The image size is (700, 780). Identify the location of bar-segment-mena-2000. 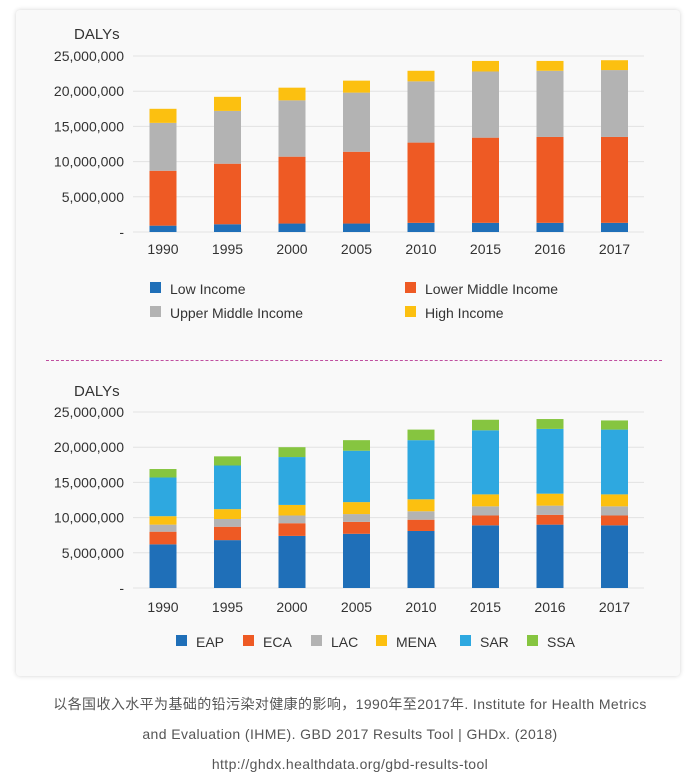
(292, 510).